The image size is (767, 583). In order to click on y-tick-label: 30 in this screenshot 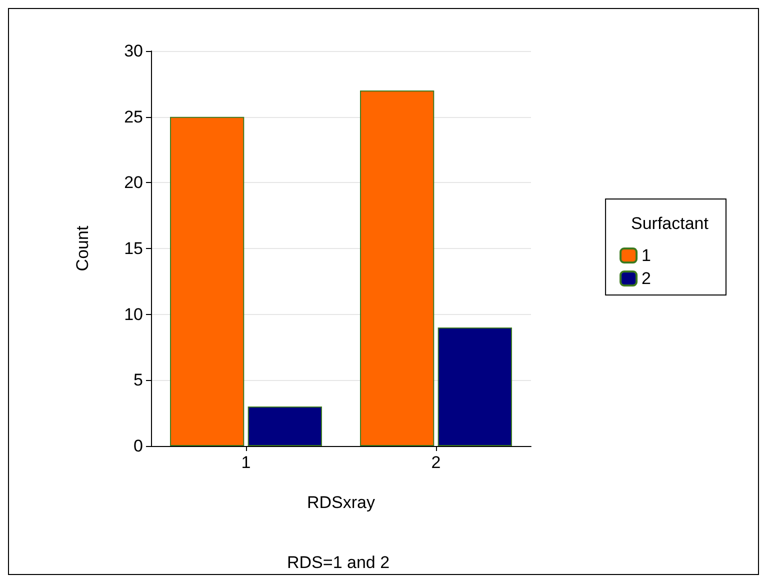, I will do `click(133, 51)`.